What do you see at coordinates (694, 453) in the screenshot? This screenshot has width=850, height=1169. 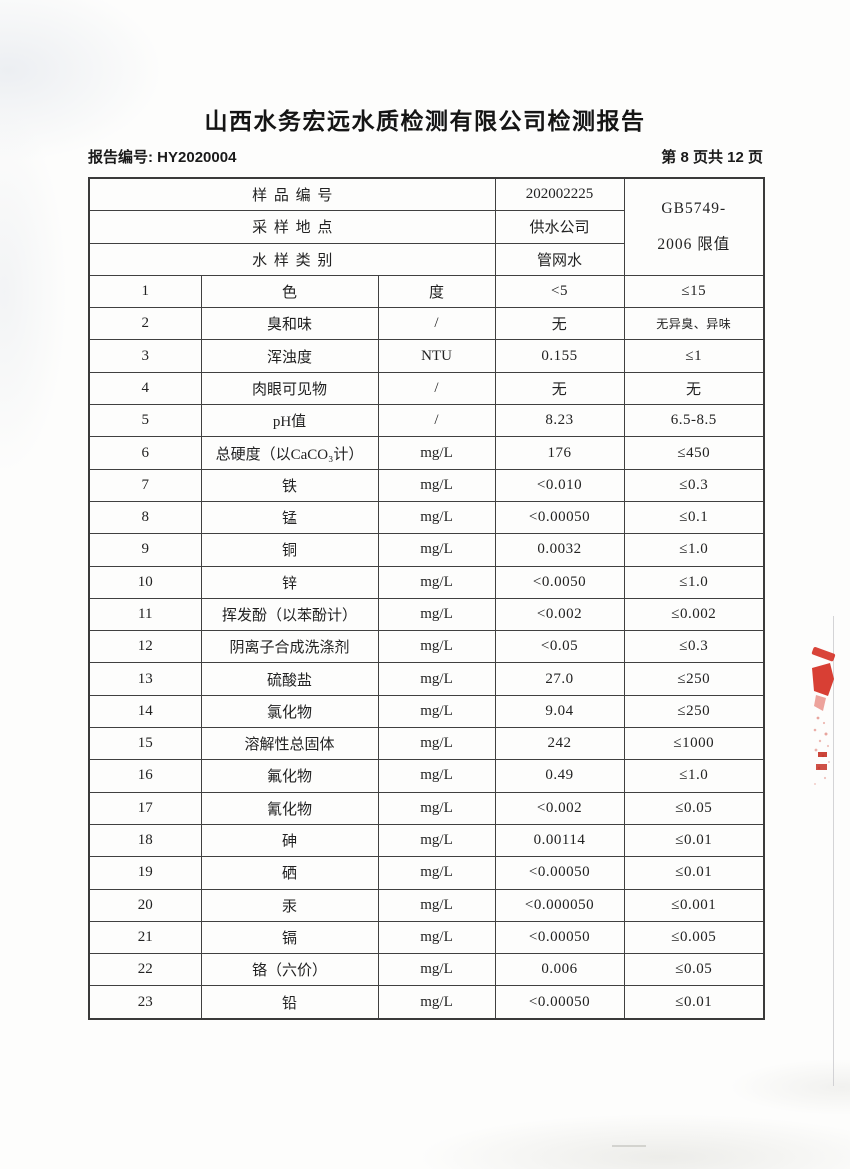 I see `limit-cell: ≤450` at bounding box center [694, 453].